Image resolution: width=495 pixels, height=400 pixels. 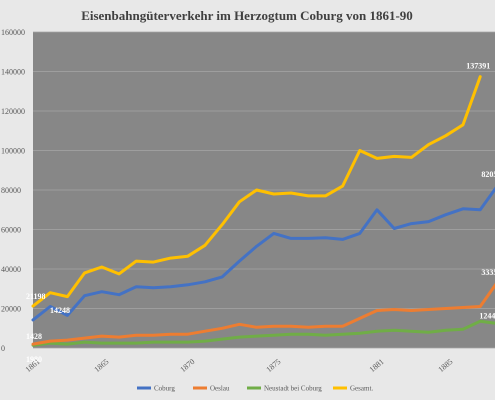 I want to click on data-label: 14248, so click(x=60, y=310).